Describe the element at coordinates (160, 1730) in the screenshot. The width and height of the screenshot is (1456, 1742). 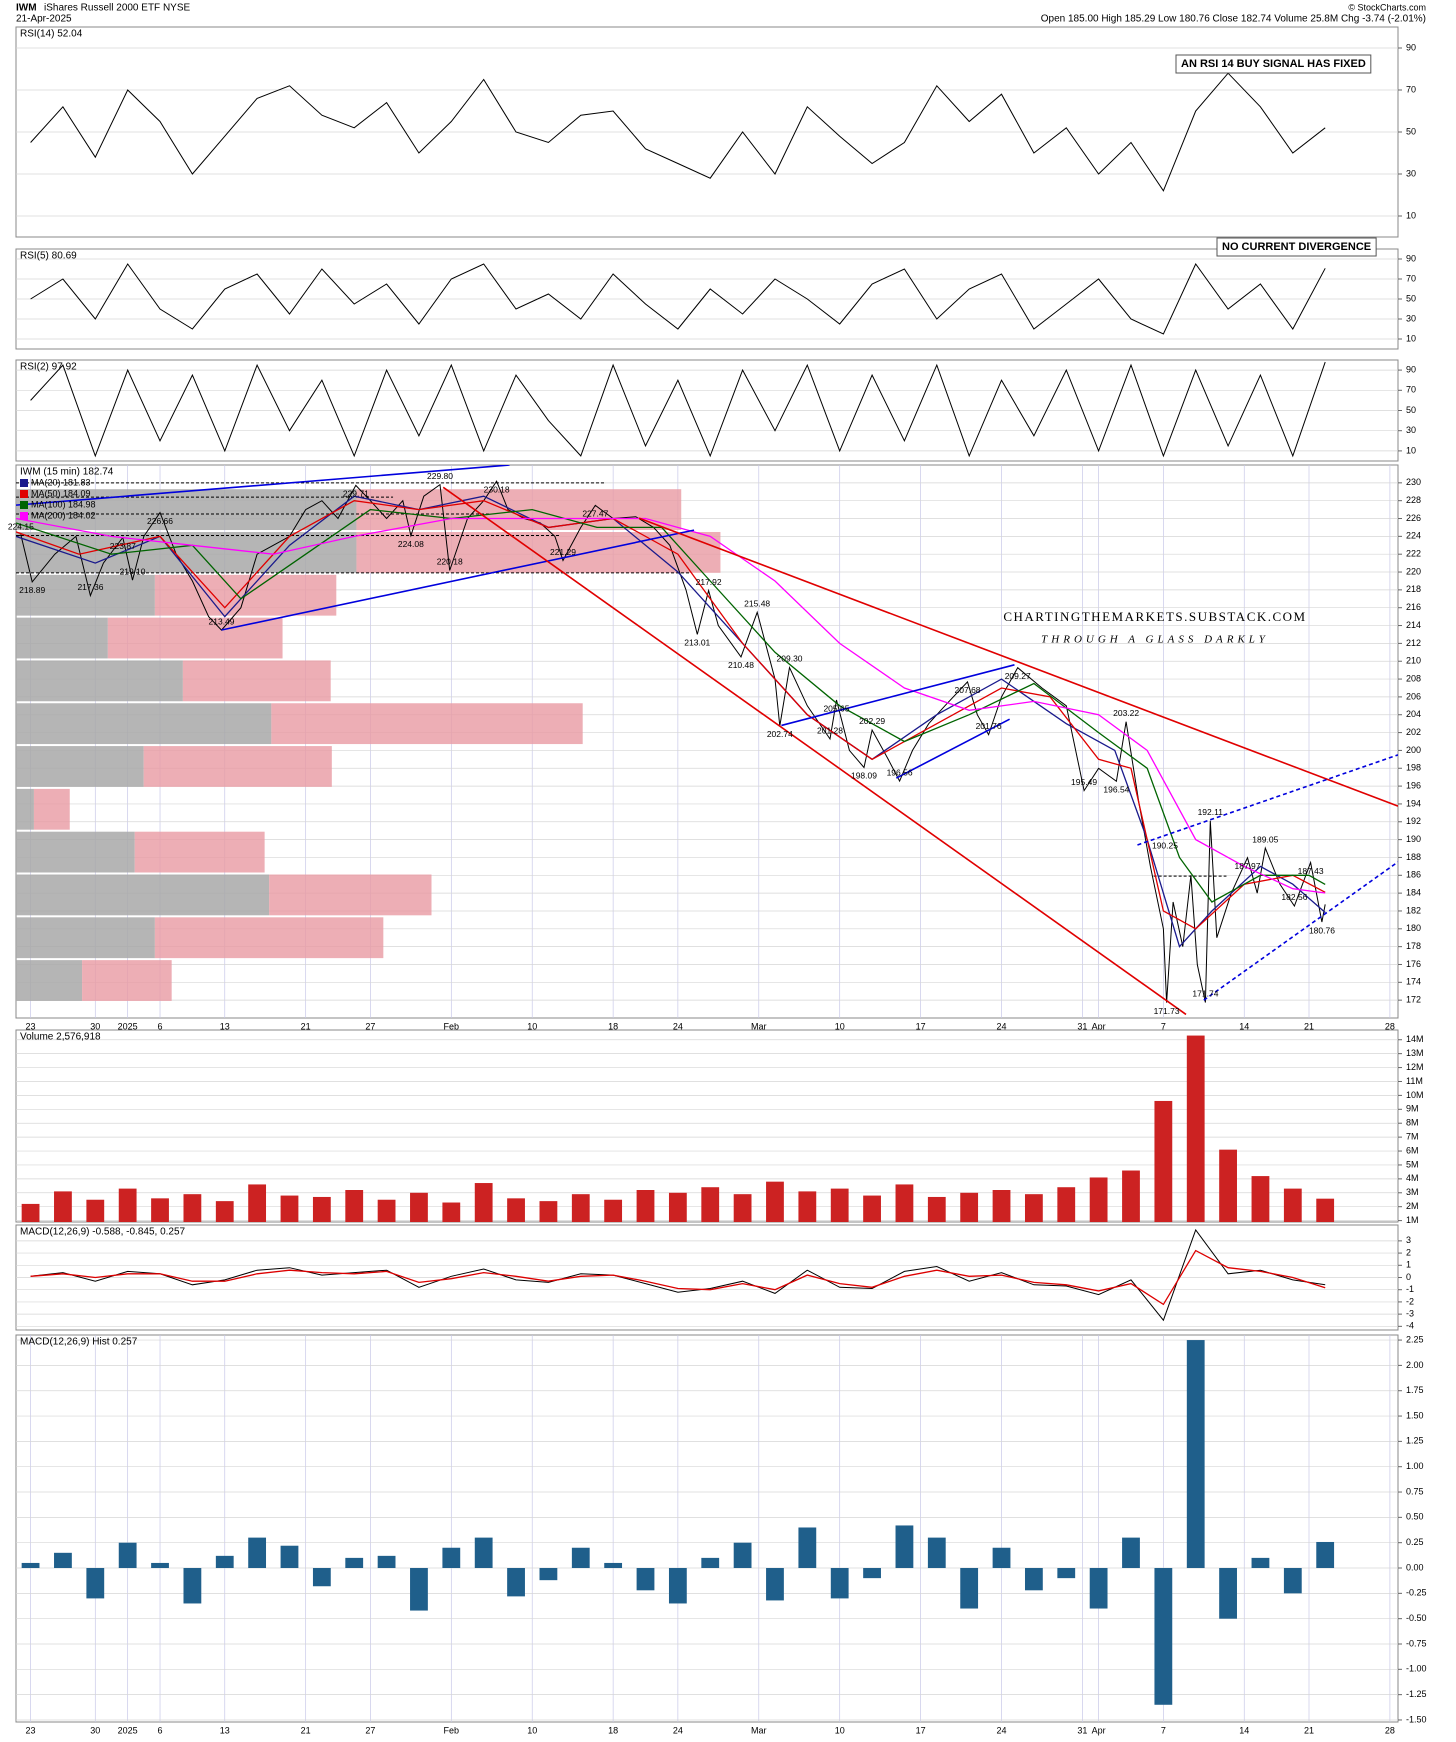
I see `x-tick-label: 6` at that location.